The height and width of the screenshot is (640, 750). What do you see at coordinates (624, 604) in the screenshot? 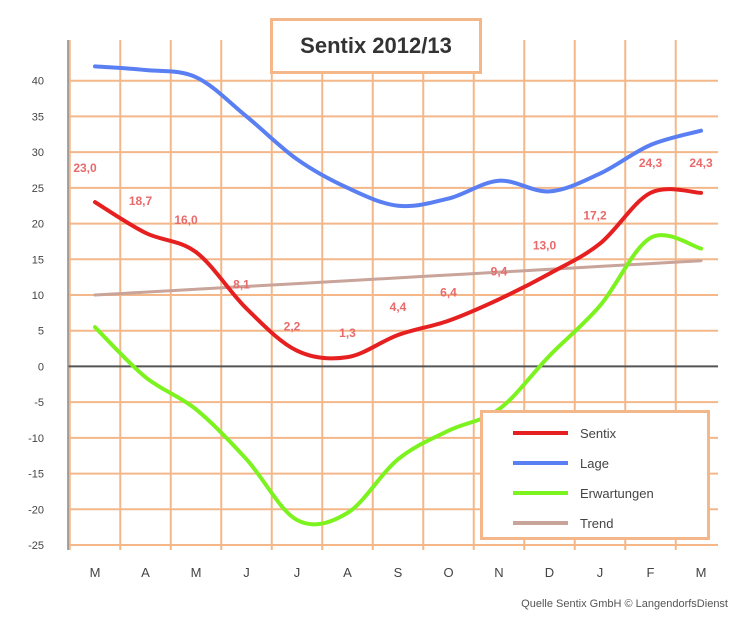
I see `source-note: Quelle Sentix GmbH © LangendorfsDienst` at bounding box center [624, 604].